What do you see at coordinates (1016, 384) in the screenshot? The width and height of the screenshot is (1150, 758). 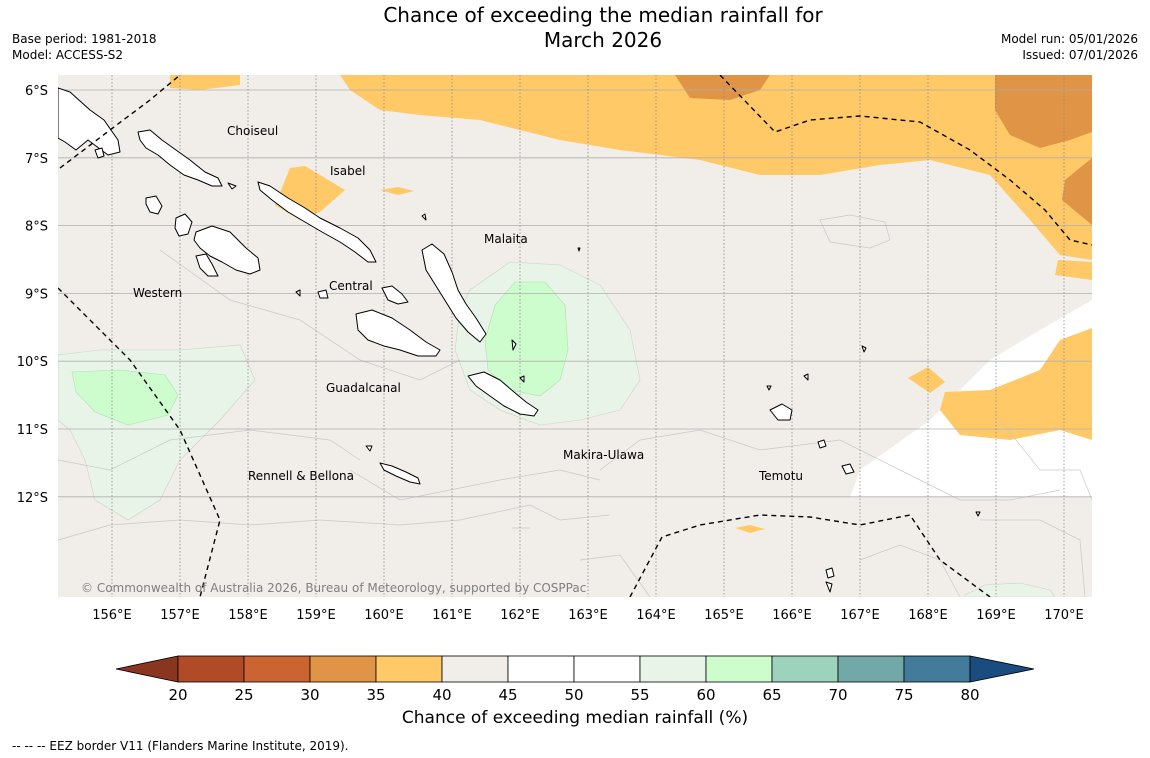 I see `region-35-40-southeast` at bounding box center [1016, 384].